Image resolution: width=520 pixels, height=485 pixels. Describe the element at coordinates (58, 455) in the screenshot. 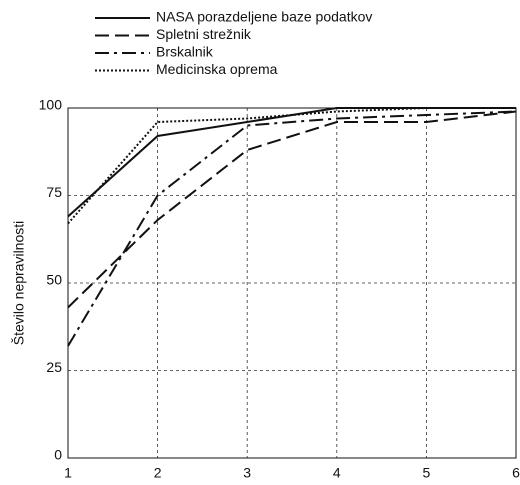

I see `y-tick-label: 0` at that location.